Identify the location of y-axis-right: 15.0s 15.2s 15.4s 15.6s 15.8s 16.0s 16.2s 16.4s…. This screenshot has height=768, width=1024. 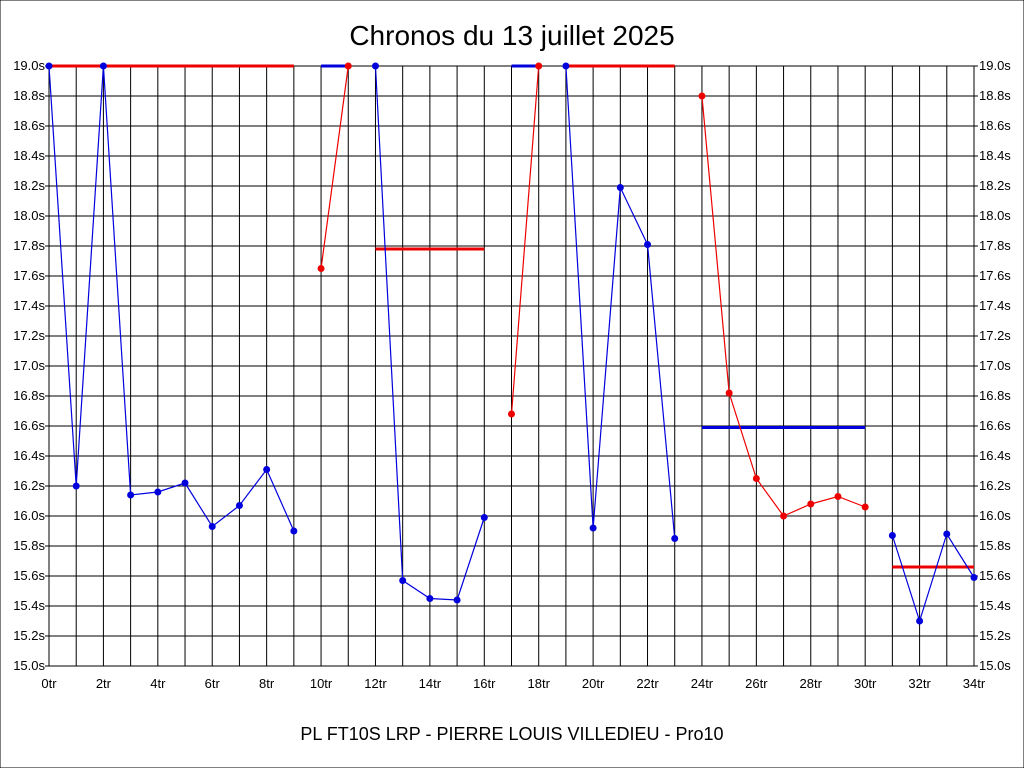
(992, 365).